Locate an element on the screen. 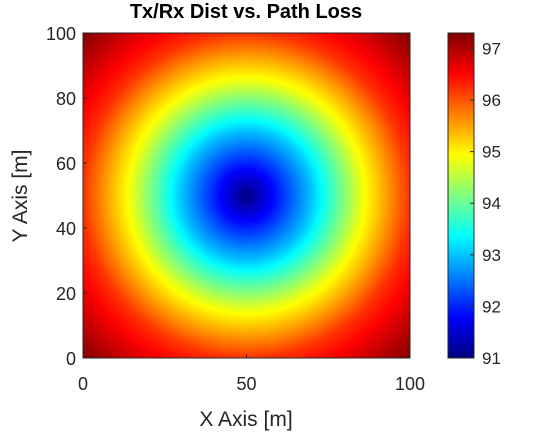 The width and height of the screenshot is (545, 436). y-axis: 0 20 40 60 80 100 is located at coordinates (66, 196).